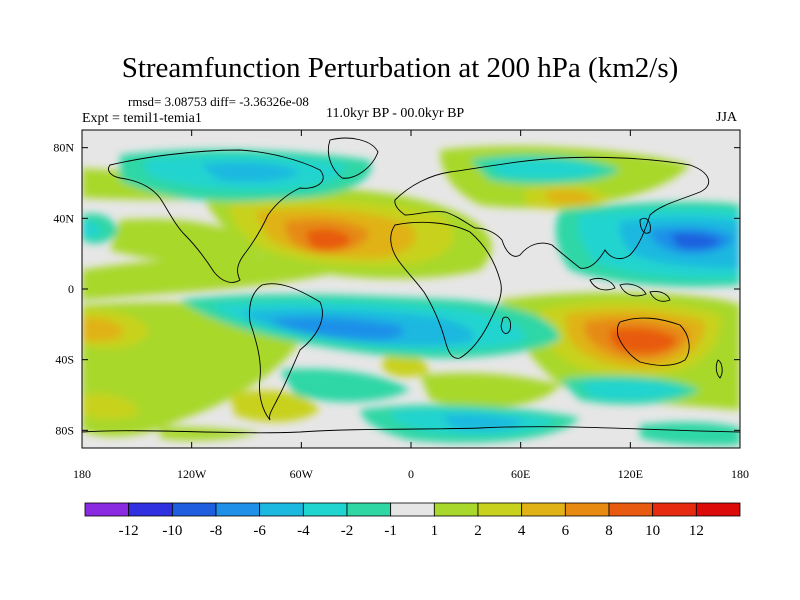  Describe the element at coordinates (347, 531) in the screenshot. I see `colorbar-label: -2` at that location.